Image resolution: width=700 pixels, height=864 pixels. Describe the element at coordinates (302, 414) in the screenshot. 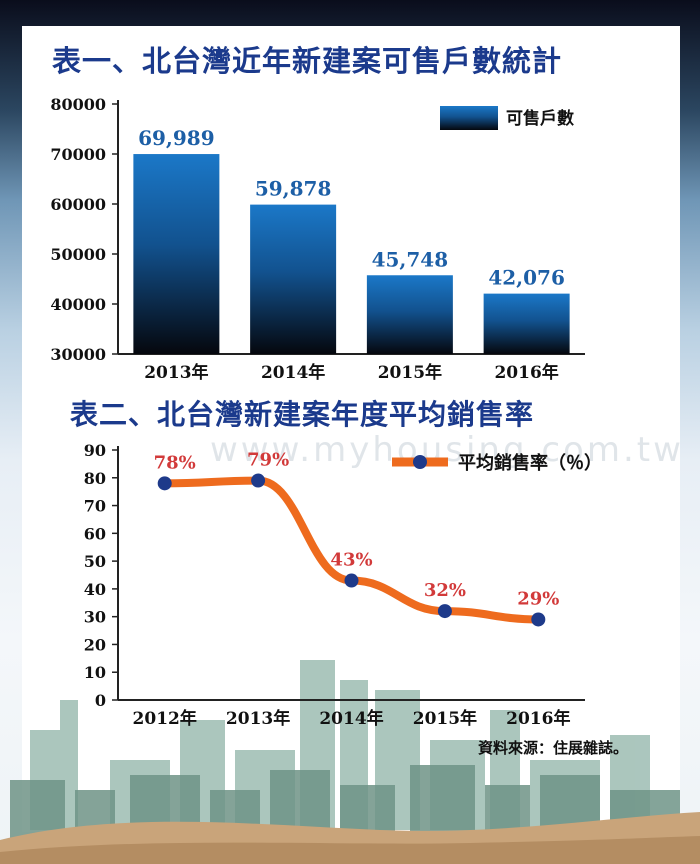

I see `chart2-title: 表二、北台灣新建案年度平均銷售率` at that location.